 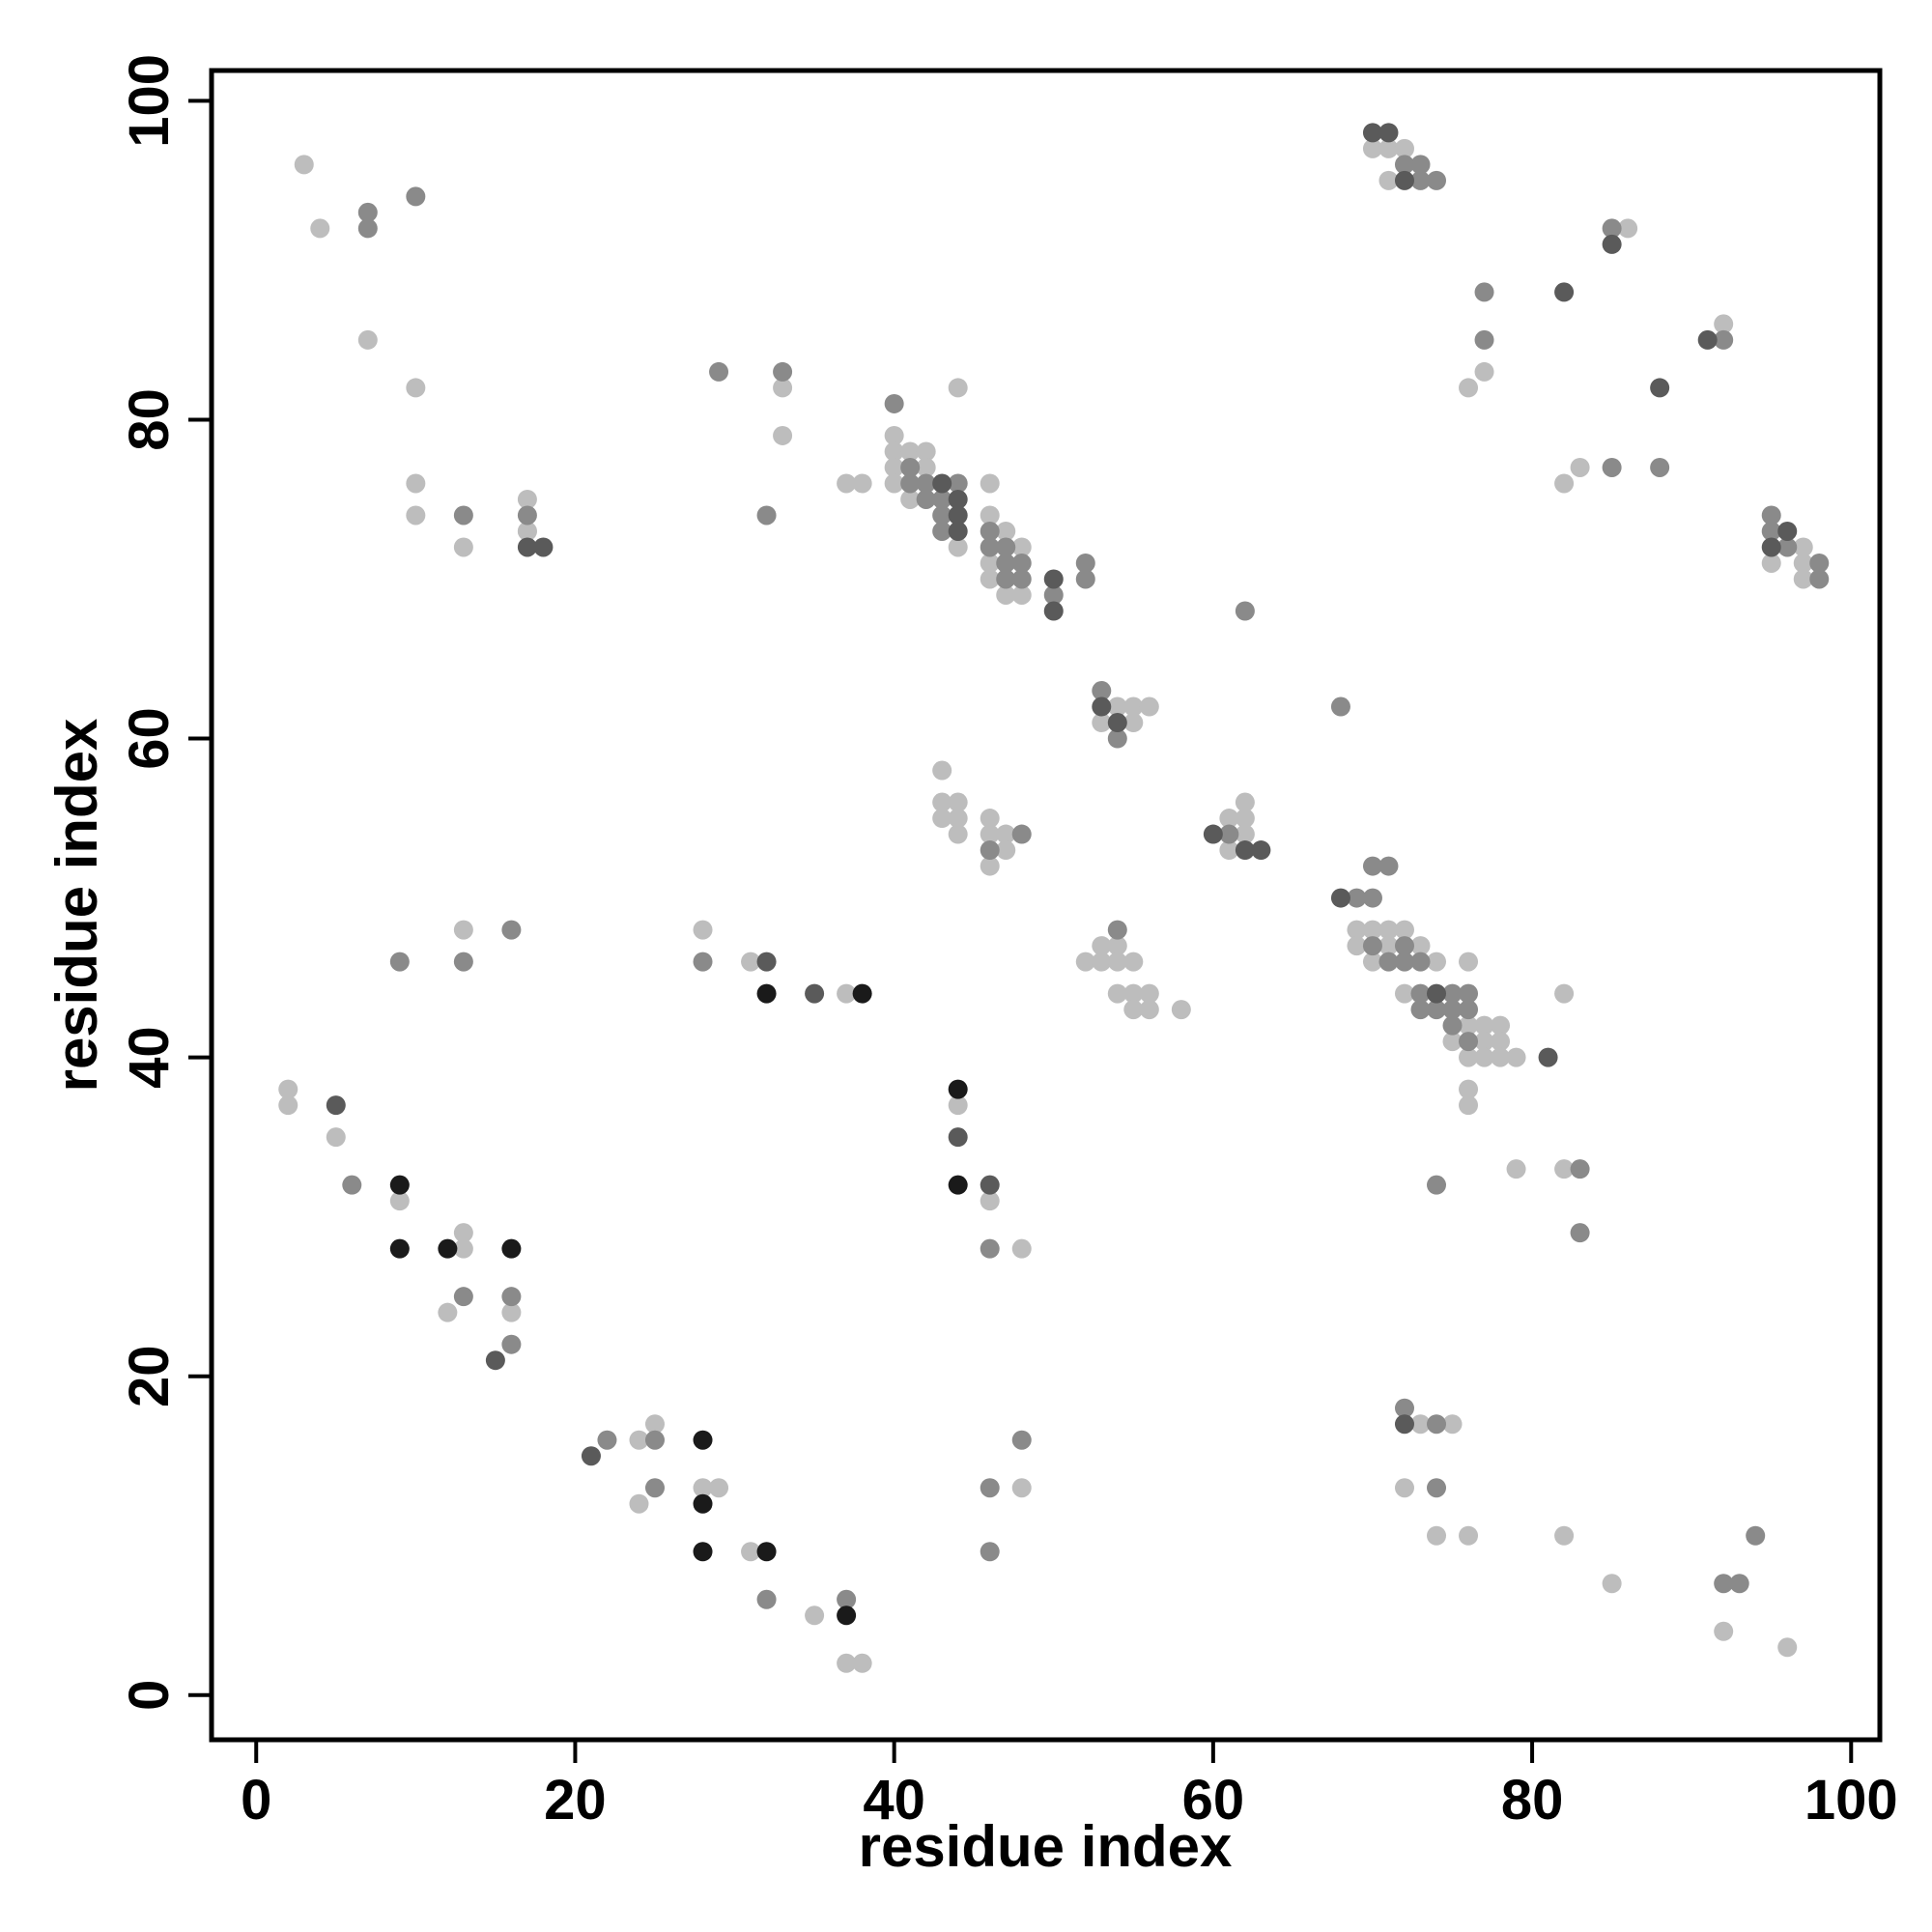 I want to click on x-tick-label: 20, so click(x=575, y=1800).